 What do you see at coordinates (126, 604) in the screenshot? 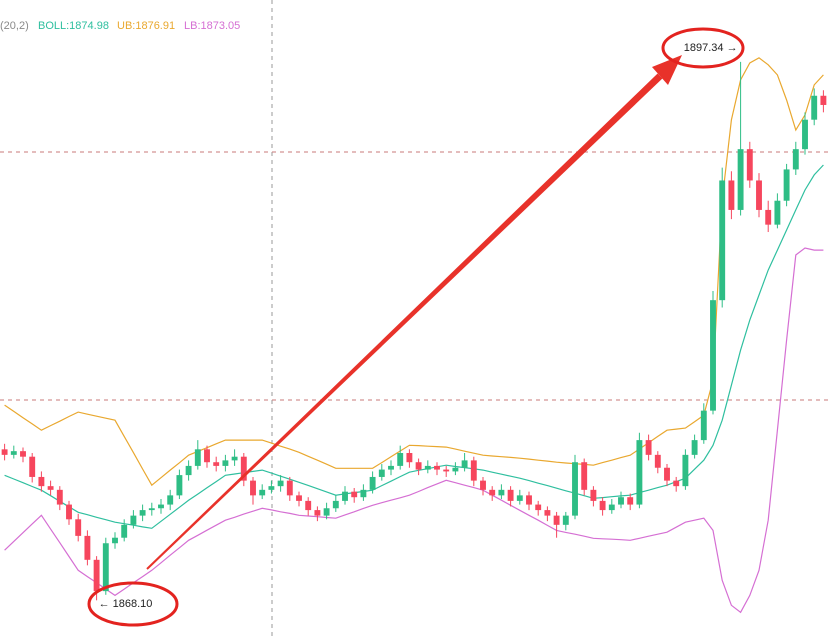
I see `price-annotation: ← 1868.10` at bounding box center [126, 604].